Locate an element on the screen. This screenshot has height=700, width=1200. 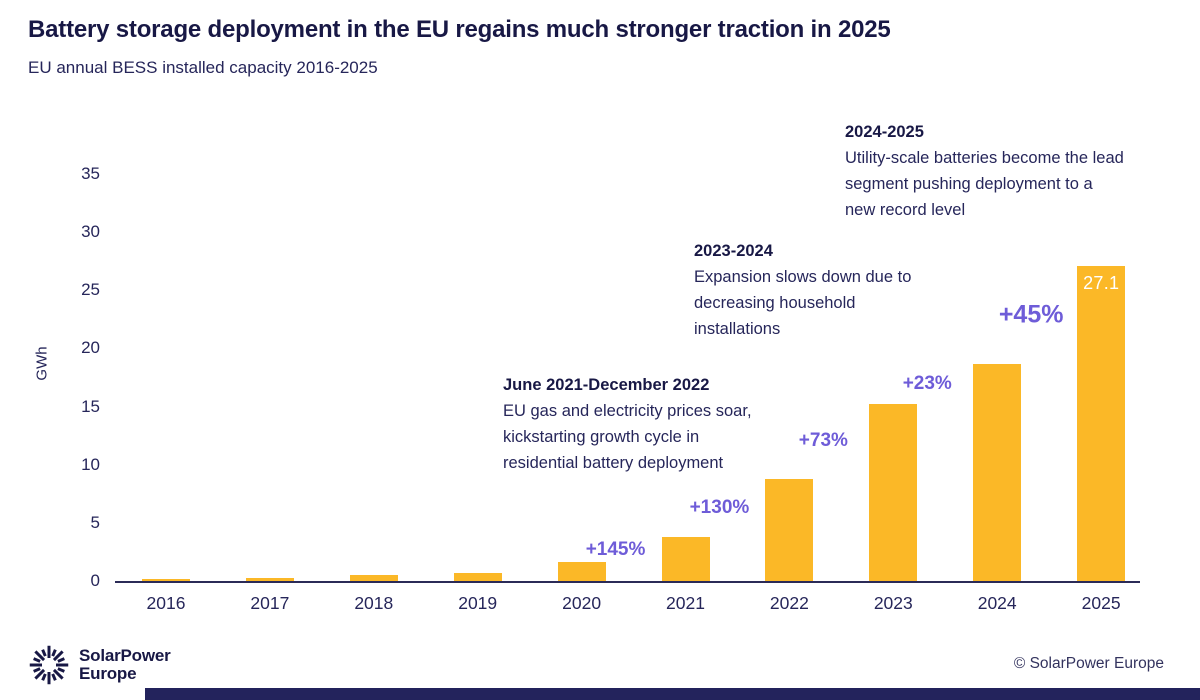
x-tick-2019: 2019 is located at coordinates (478, 603).